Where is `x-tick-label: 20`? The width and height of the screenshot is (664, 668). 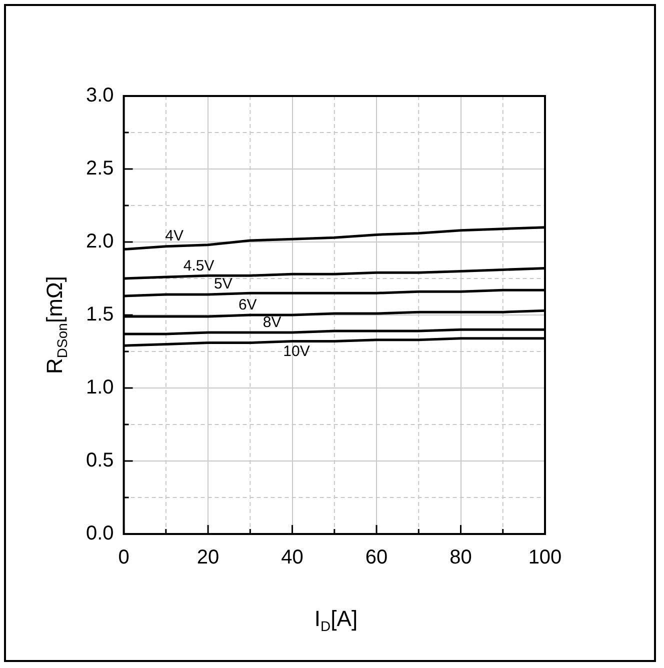 x-tick-label: 20 is located at coordinates (208, 557).